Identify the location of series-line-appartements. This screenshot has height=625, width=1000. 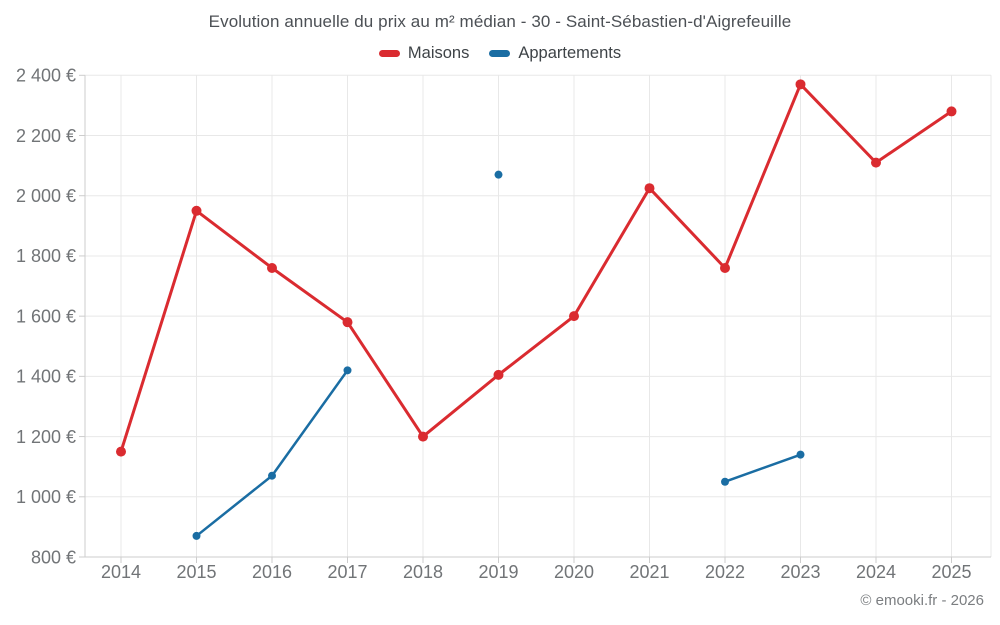
(762, 468).